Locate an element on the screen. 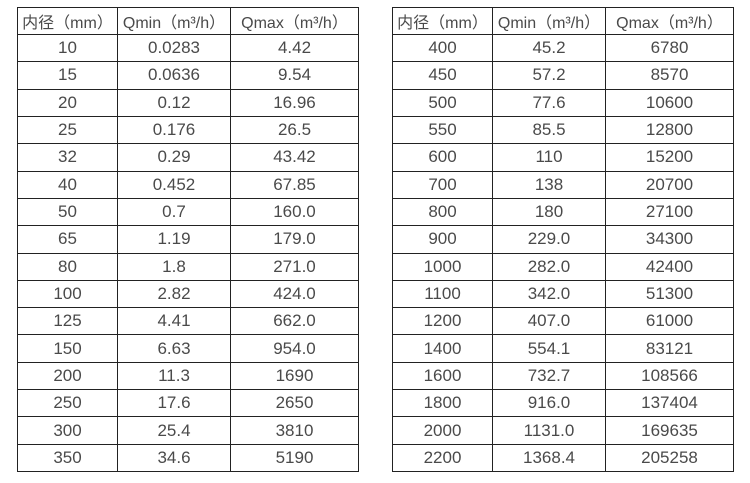 The height and width of the screenshot is (483, 750). table-cell: 137404 is located at coordinates (669, 403).